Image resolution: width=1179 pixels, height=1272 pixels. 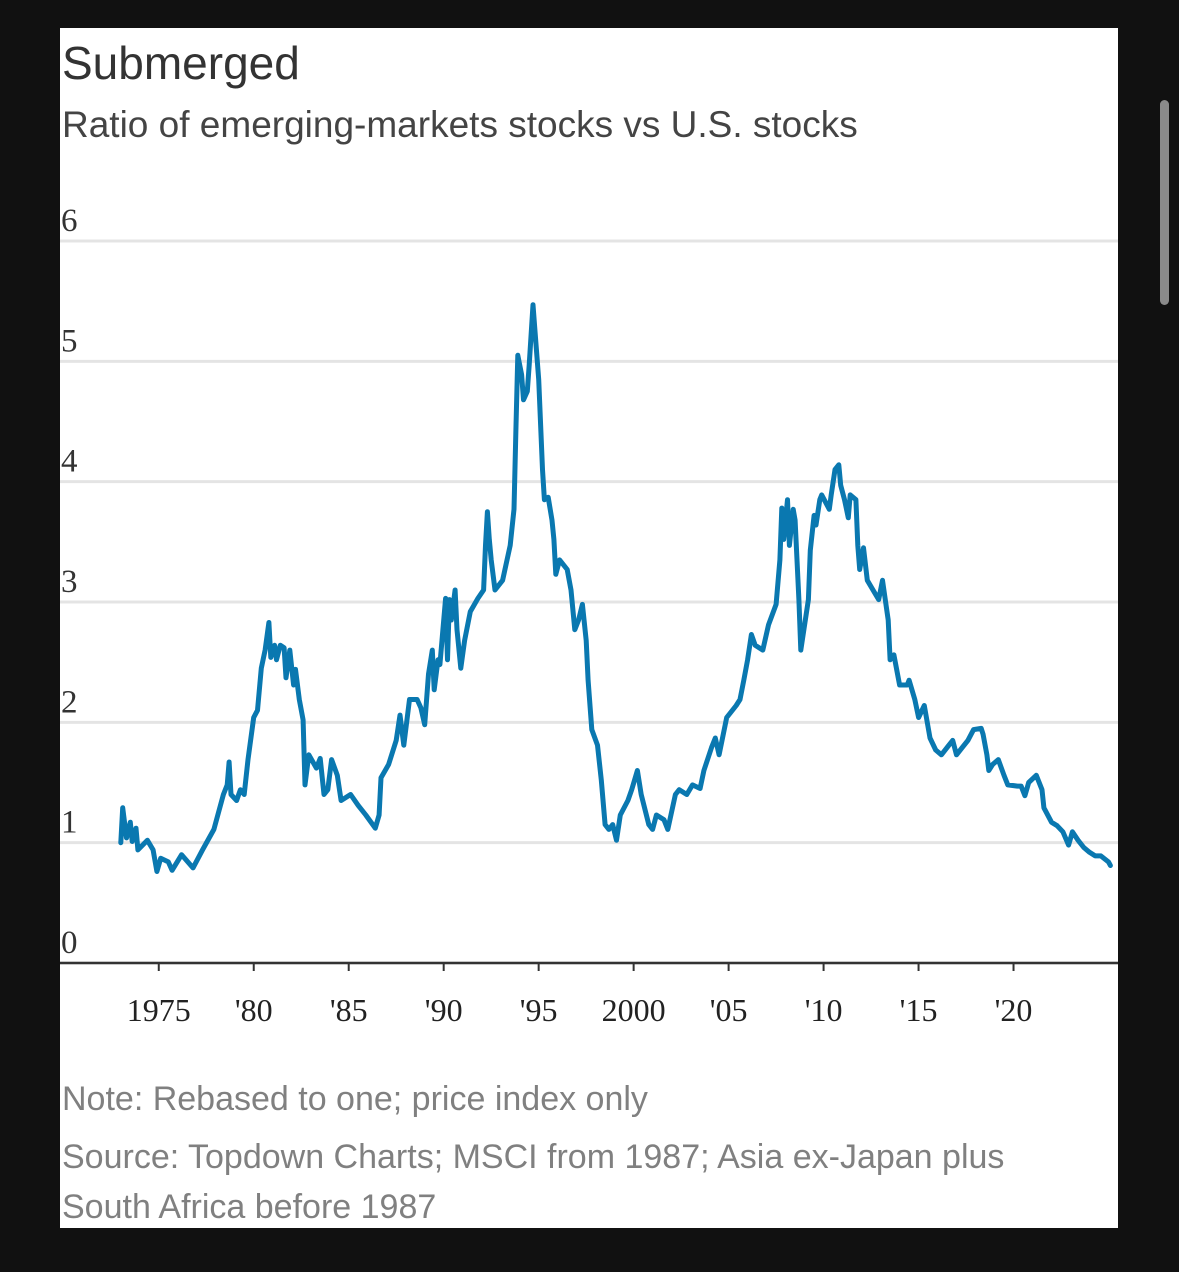 I want to click on scrollbar, so click(x=1164, y=202).